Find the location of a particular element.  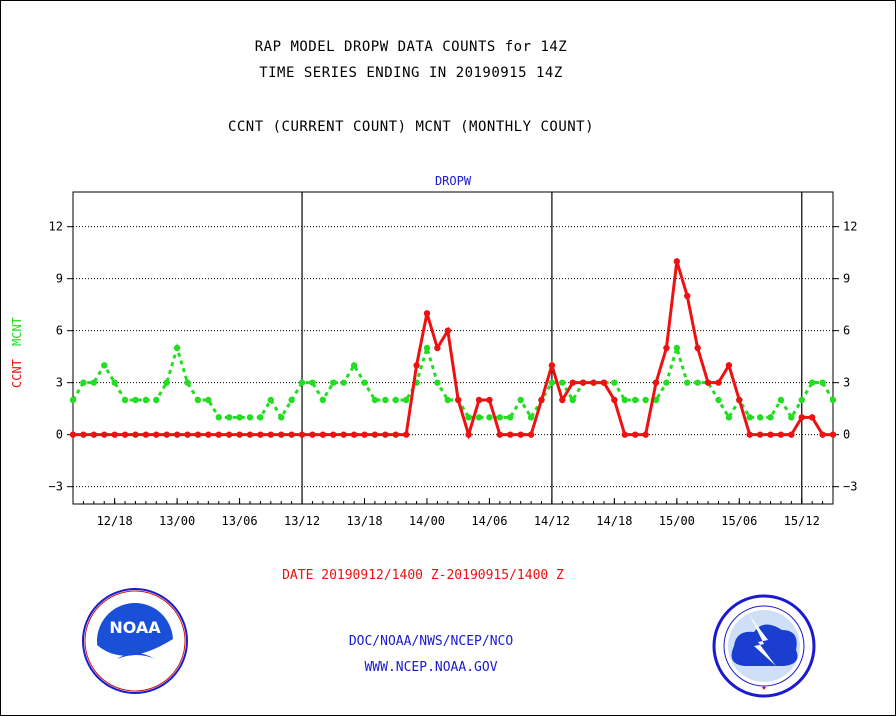

y-tick-label-right: 3 is located at coordinates (846, 383).